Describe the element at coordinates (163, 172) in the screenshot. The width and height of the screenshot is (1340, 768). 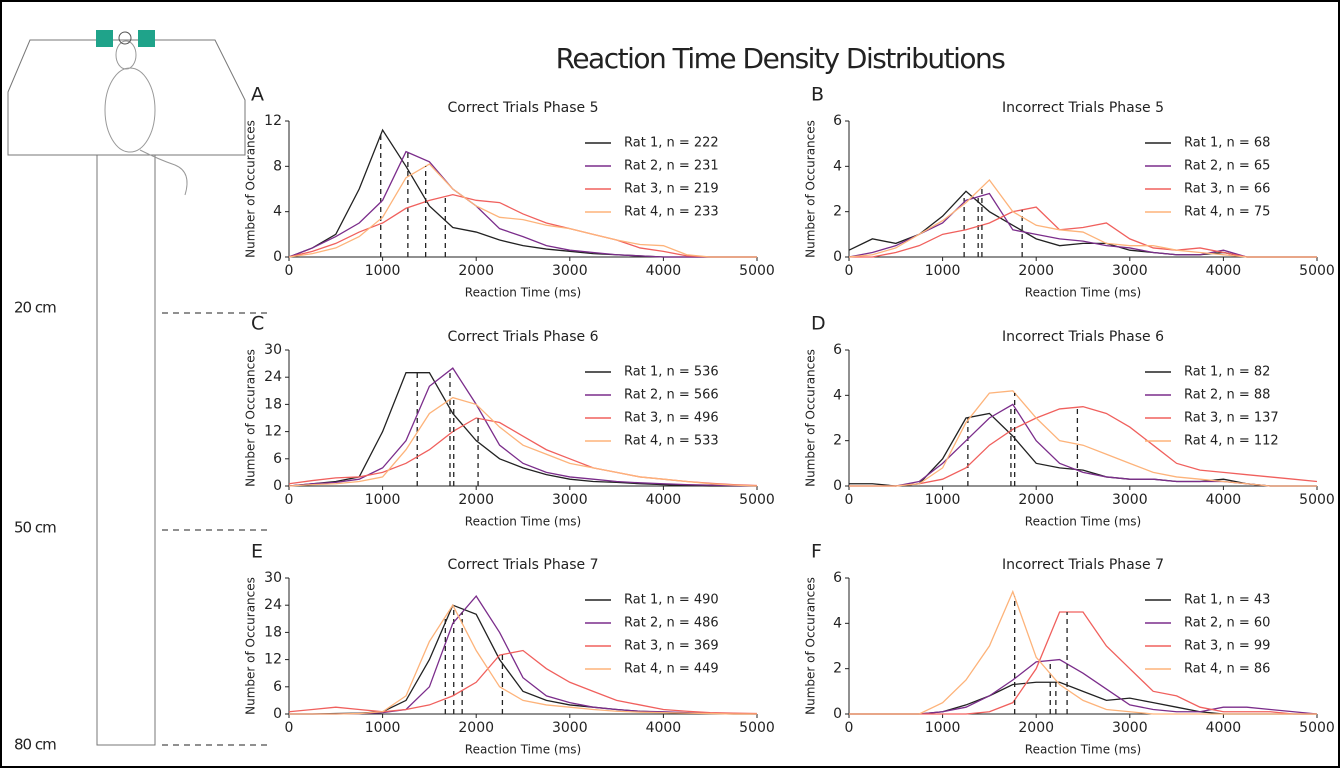
I see `rat-tail` at that location.